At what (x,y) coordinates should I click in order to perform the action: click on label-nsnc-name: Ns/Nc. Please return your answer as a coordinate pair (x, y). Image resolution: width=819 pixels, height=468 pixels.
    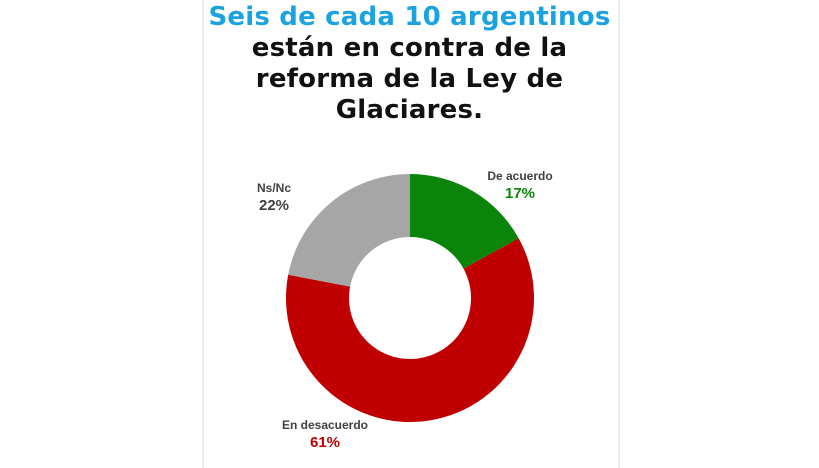
    Looking at the image, I should click on (273, 188).